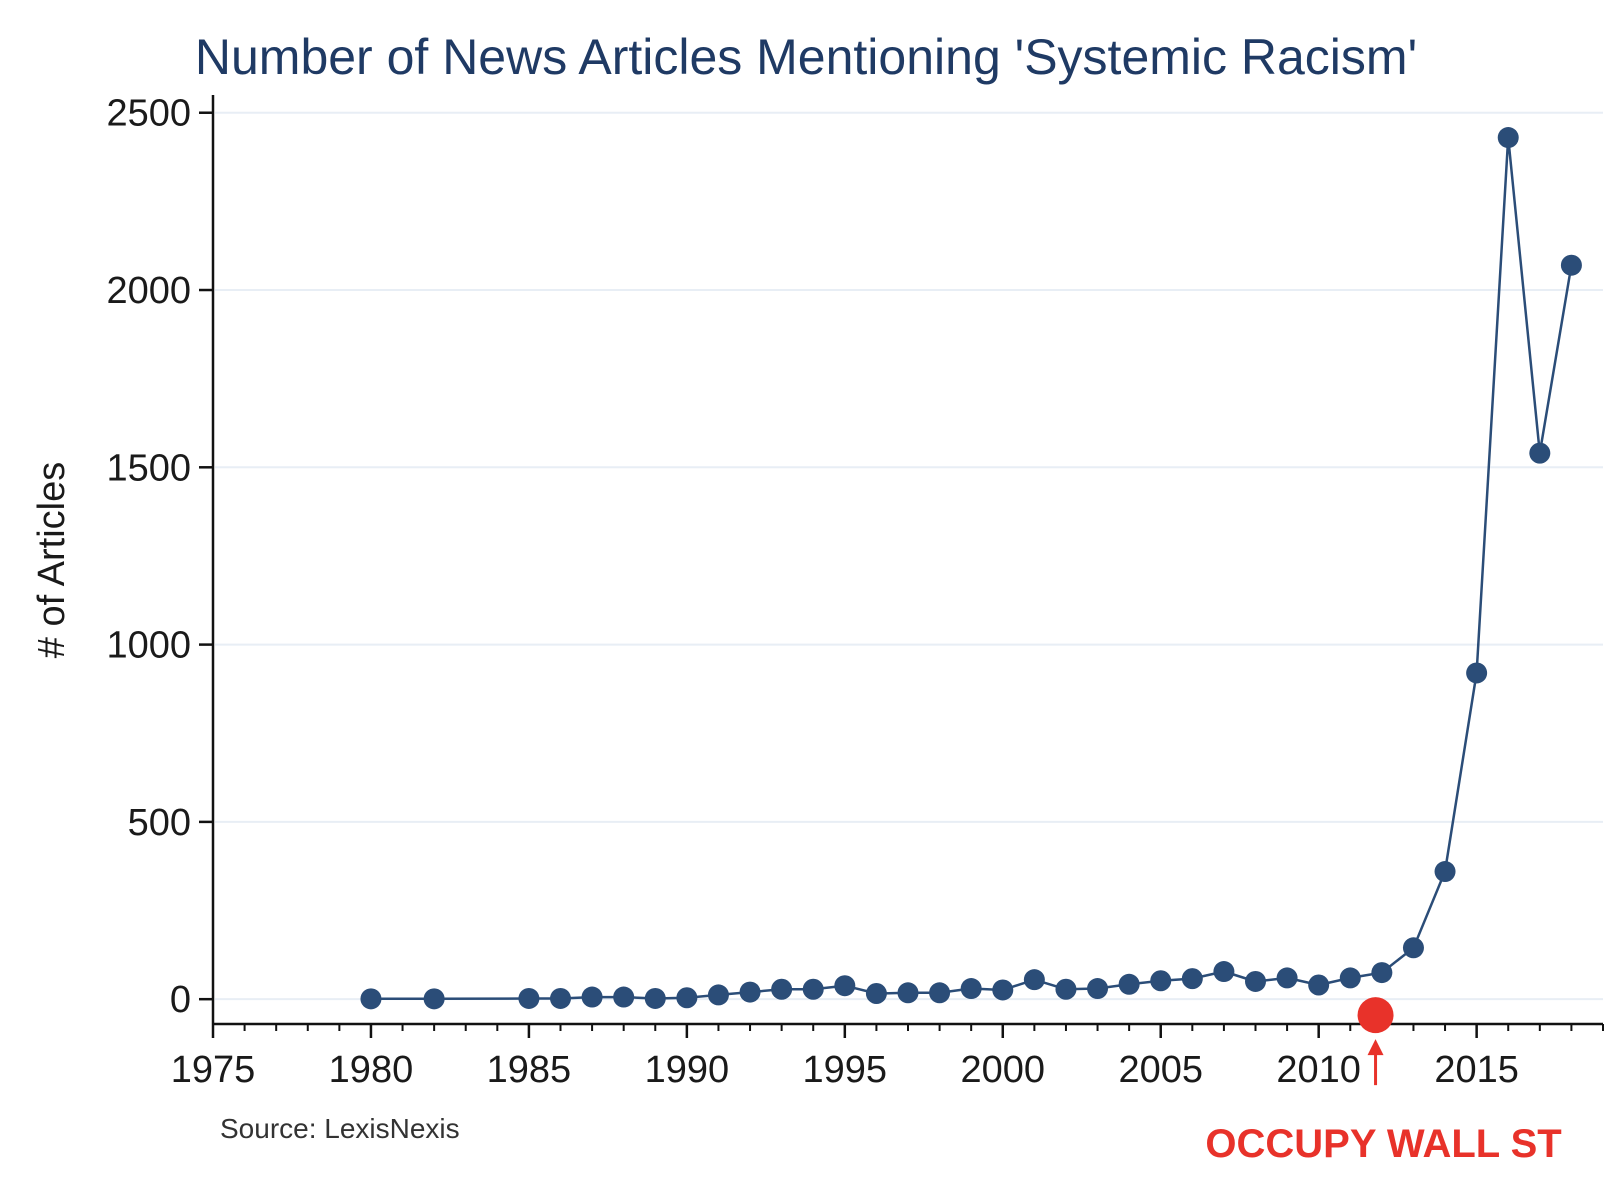  What do you see at coordinates (845, 986) in the screenshot?
I see `data-point-1995` at bounding box center [845, 986].